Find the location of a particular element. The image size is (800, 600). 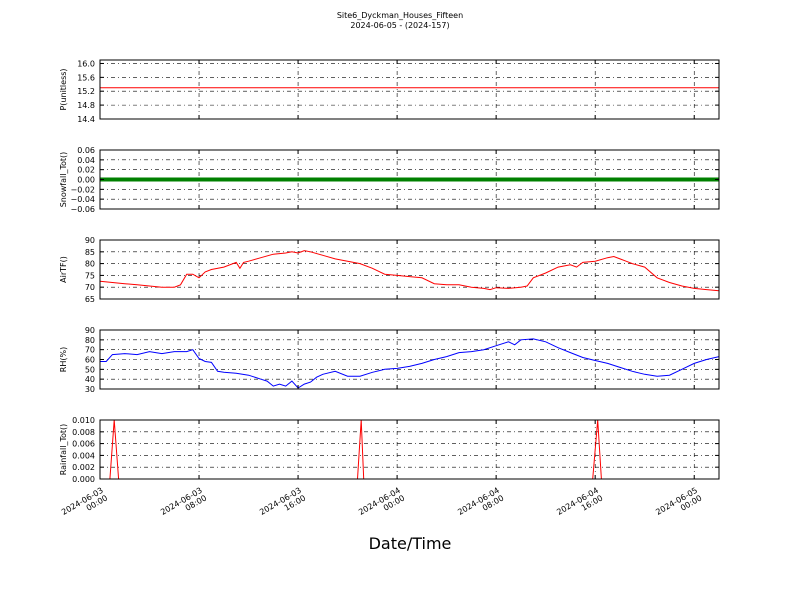

y-tick-label: 75 is located at coordinates (90, 275).